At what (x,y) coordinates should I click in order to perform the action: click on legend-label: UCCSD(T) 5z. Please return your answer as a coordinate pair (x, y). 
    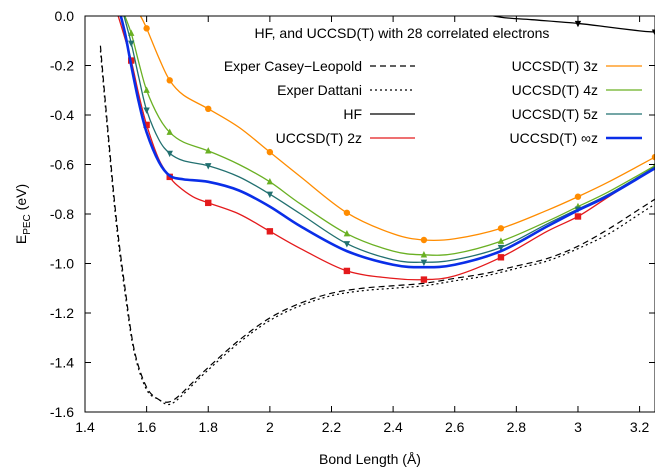
    Looking at the image, I should click on (555, 114).